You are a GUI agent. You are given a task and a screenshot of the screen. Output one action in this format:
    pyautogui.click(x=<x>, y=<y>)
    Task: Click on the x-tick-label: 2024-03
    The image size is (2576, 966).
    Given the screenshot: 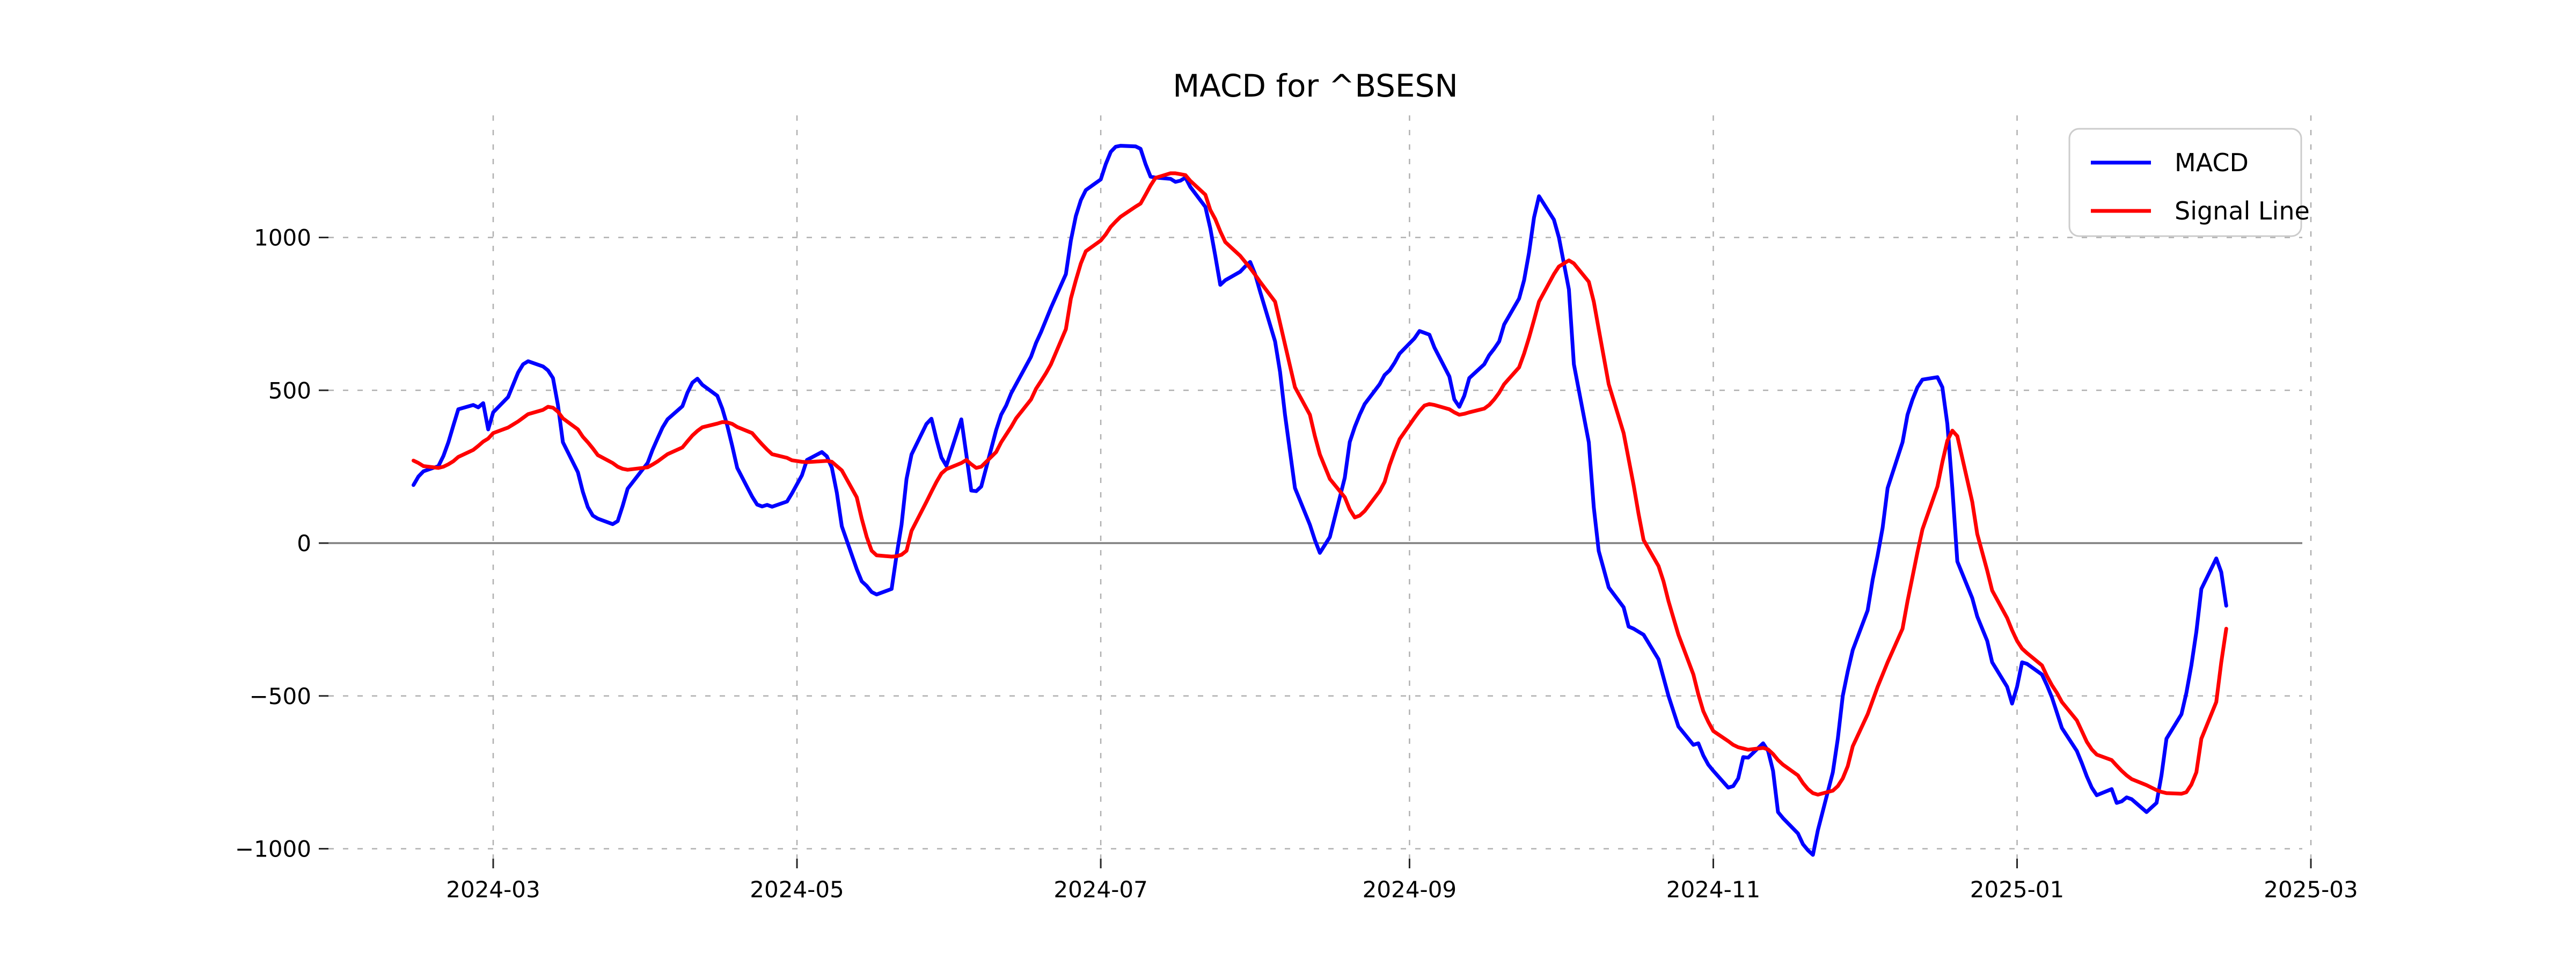 What is the action you would take?
    pyautogui.click(x=493, y=889)
    